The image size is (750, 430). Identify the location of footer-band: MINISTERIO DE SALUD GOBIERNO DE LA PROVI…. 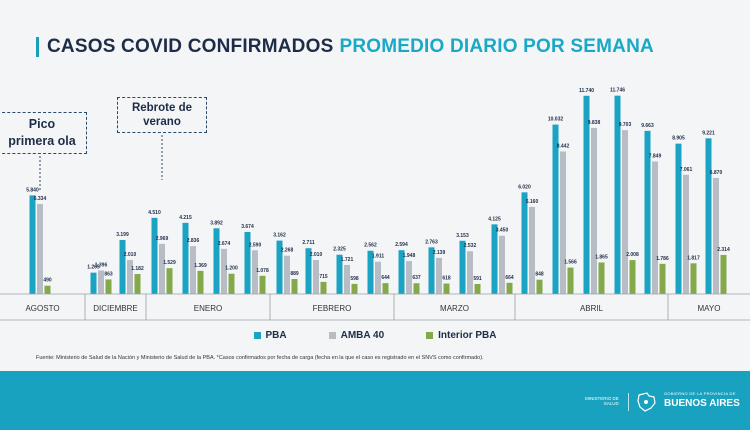
(375, 400).